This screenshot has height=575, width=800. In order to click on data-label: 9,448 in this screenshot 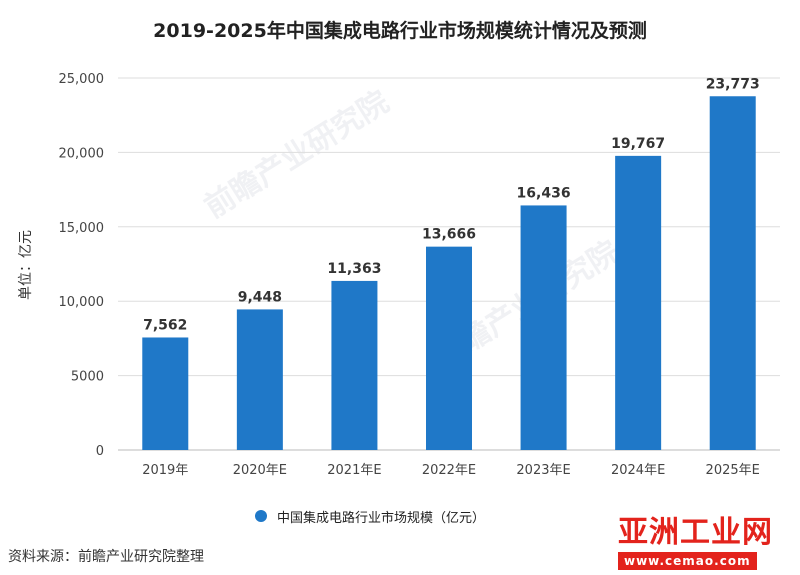, I will do `click(260, 297)`.